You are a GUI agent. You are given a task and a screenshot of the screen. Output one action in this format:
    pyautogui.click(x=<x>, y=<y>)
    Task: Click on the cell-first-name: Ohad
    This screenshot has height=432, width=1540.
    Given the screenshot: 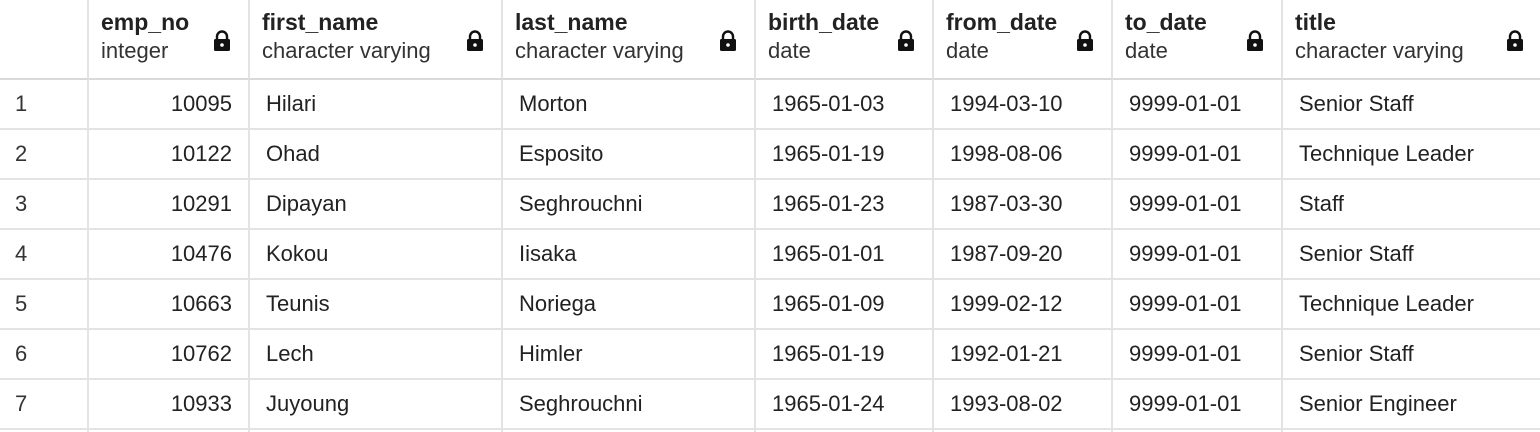 What is the action you would take?
    pyautogui.click(x=376, y=155)
    